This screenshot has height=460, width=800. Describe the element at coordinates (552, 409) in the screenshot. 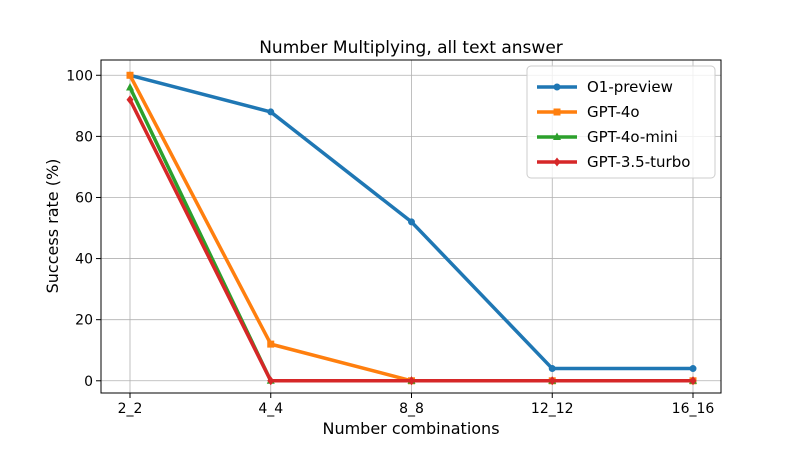

I see `x-tick-label: 12_12` at that location.